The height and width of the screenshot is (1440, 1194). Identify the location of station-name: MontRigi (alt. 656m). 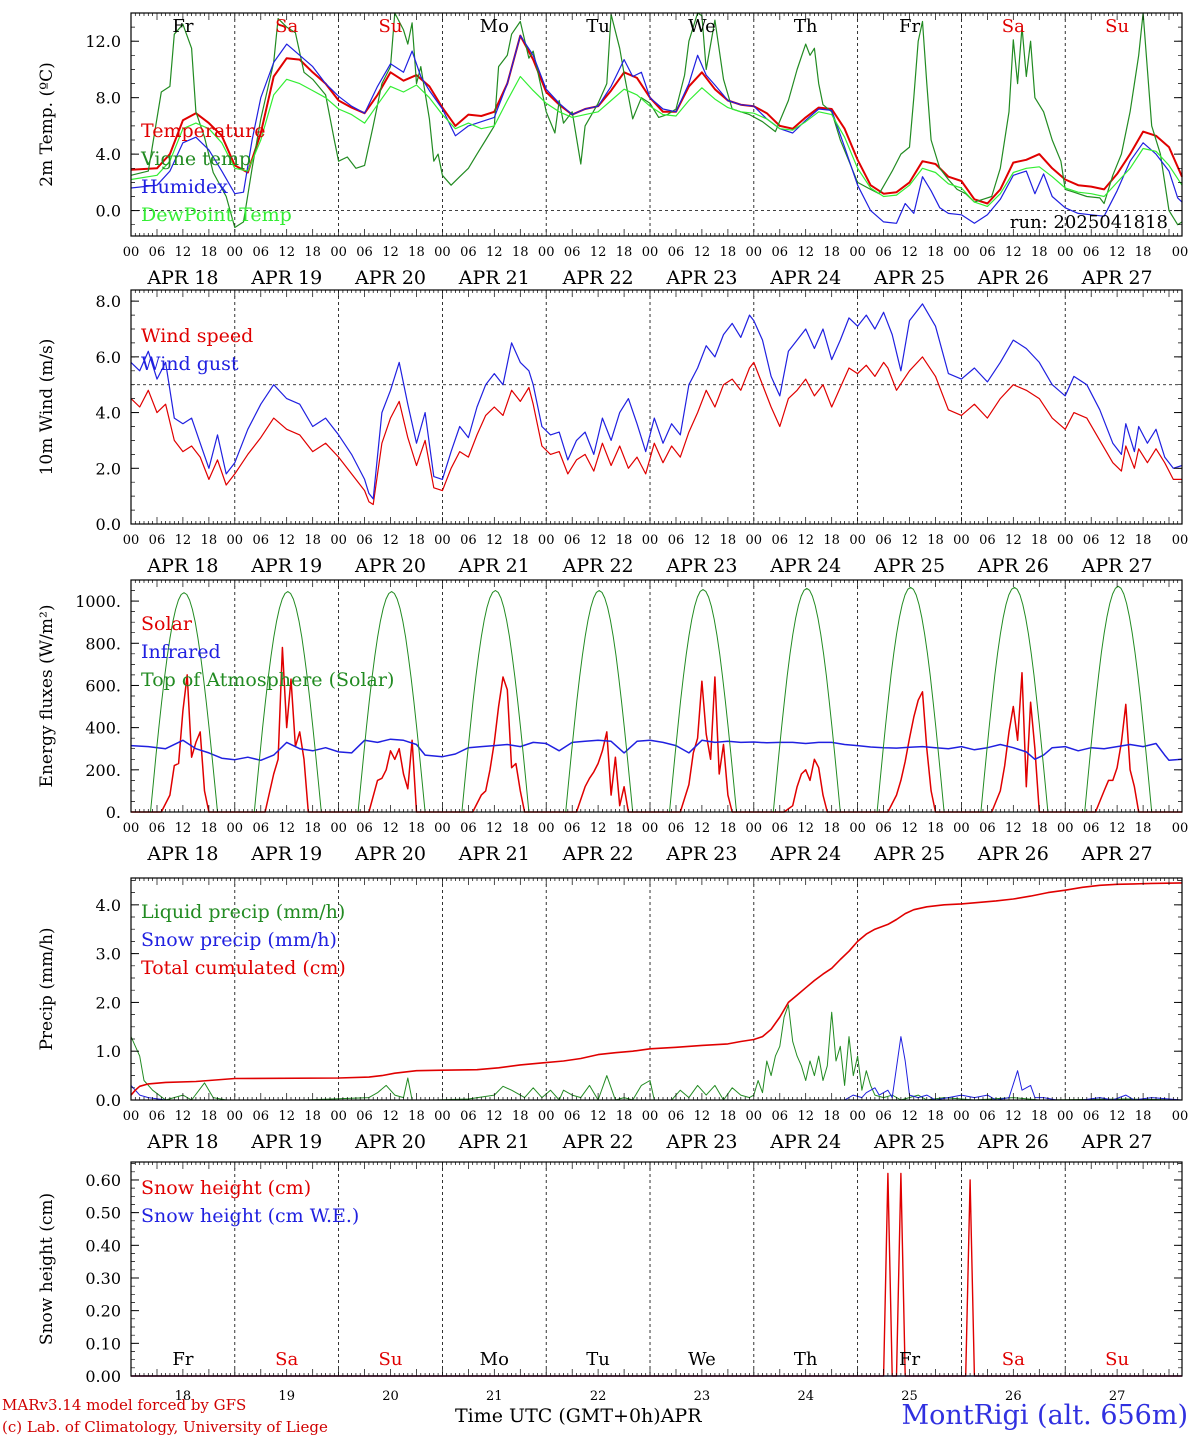
(1044, 1415).